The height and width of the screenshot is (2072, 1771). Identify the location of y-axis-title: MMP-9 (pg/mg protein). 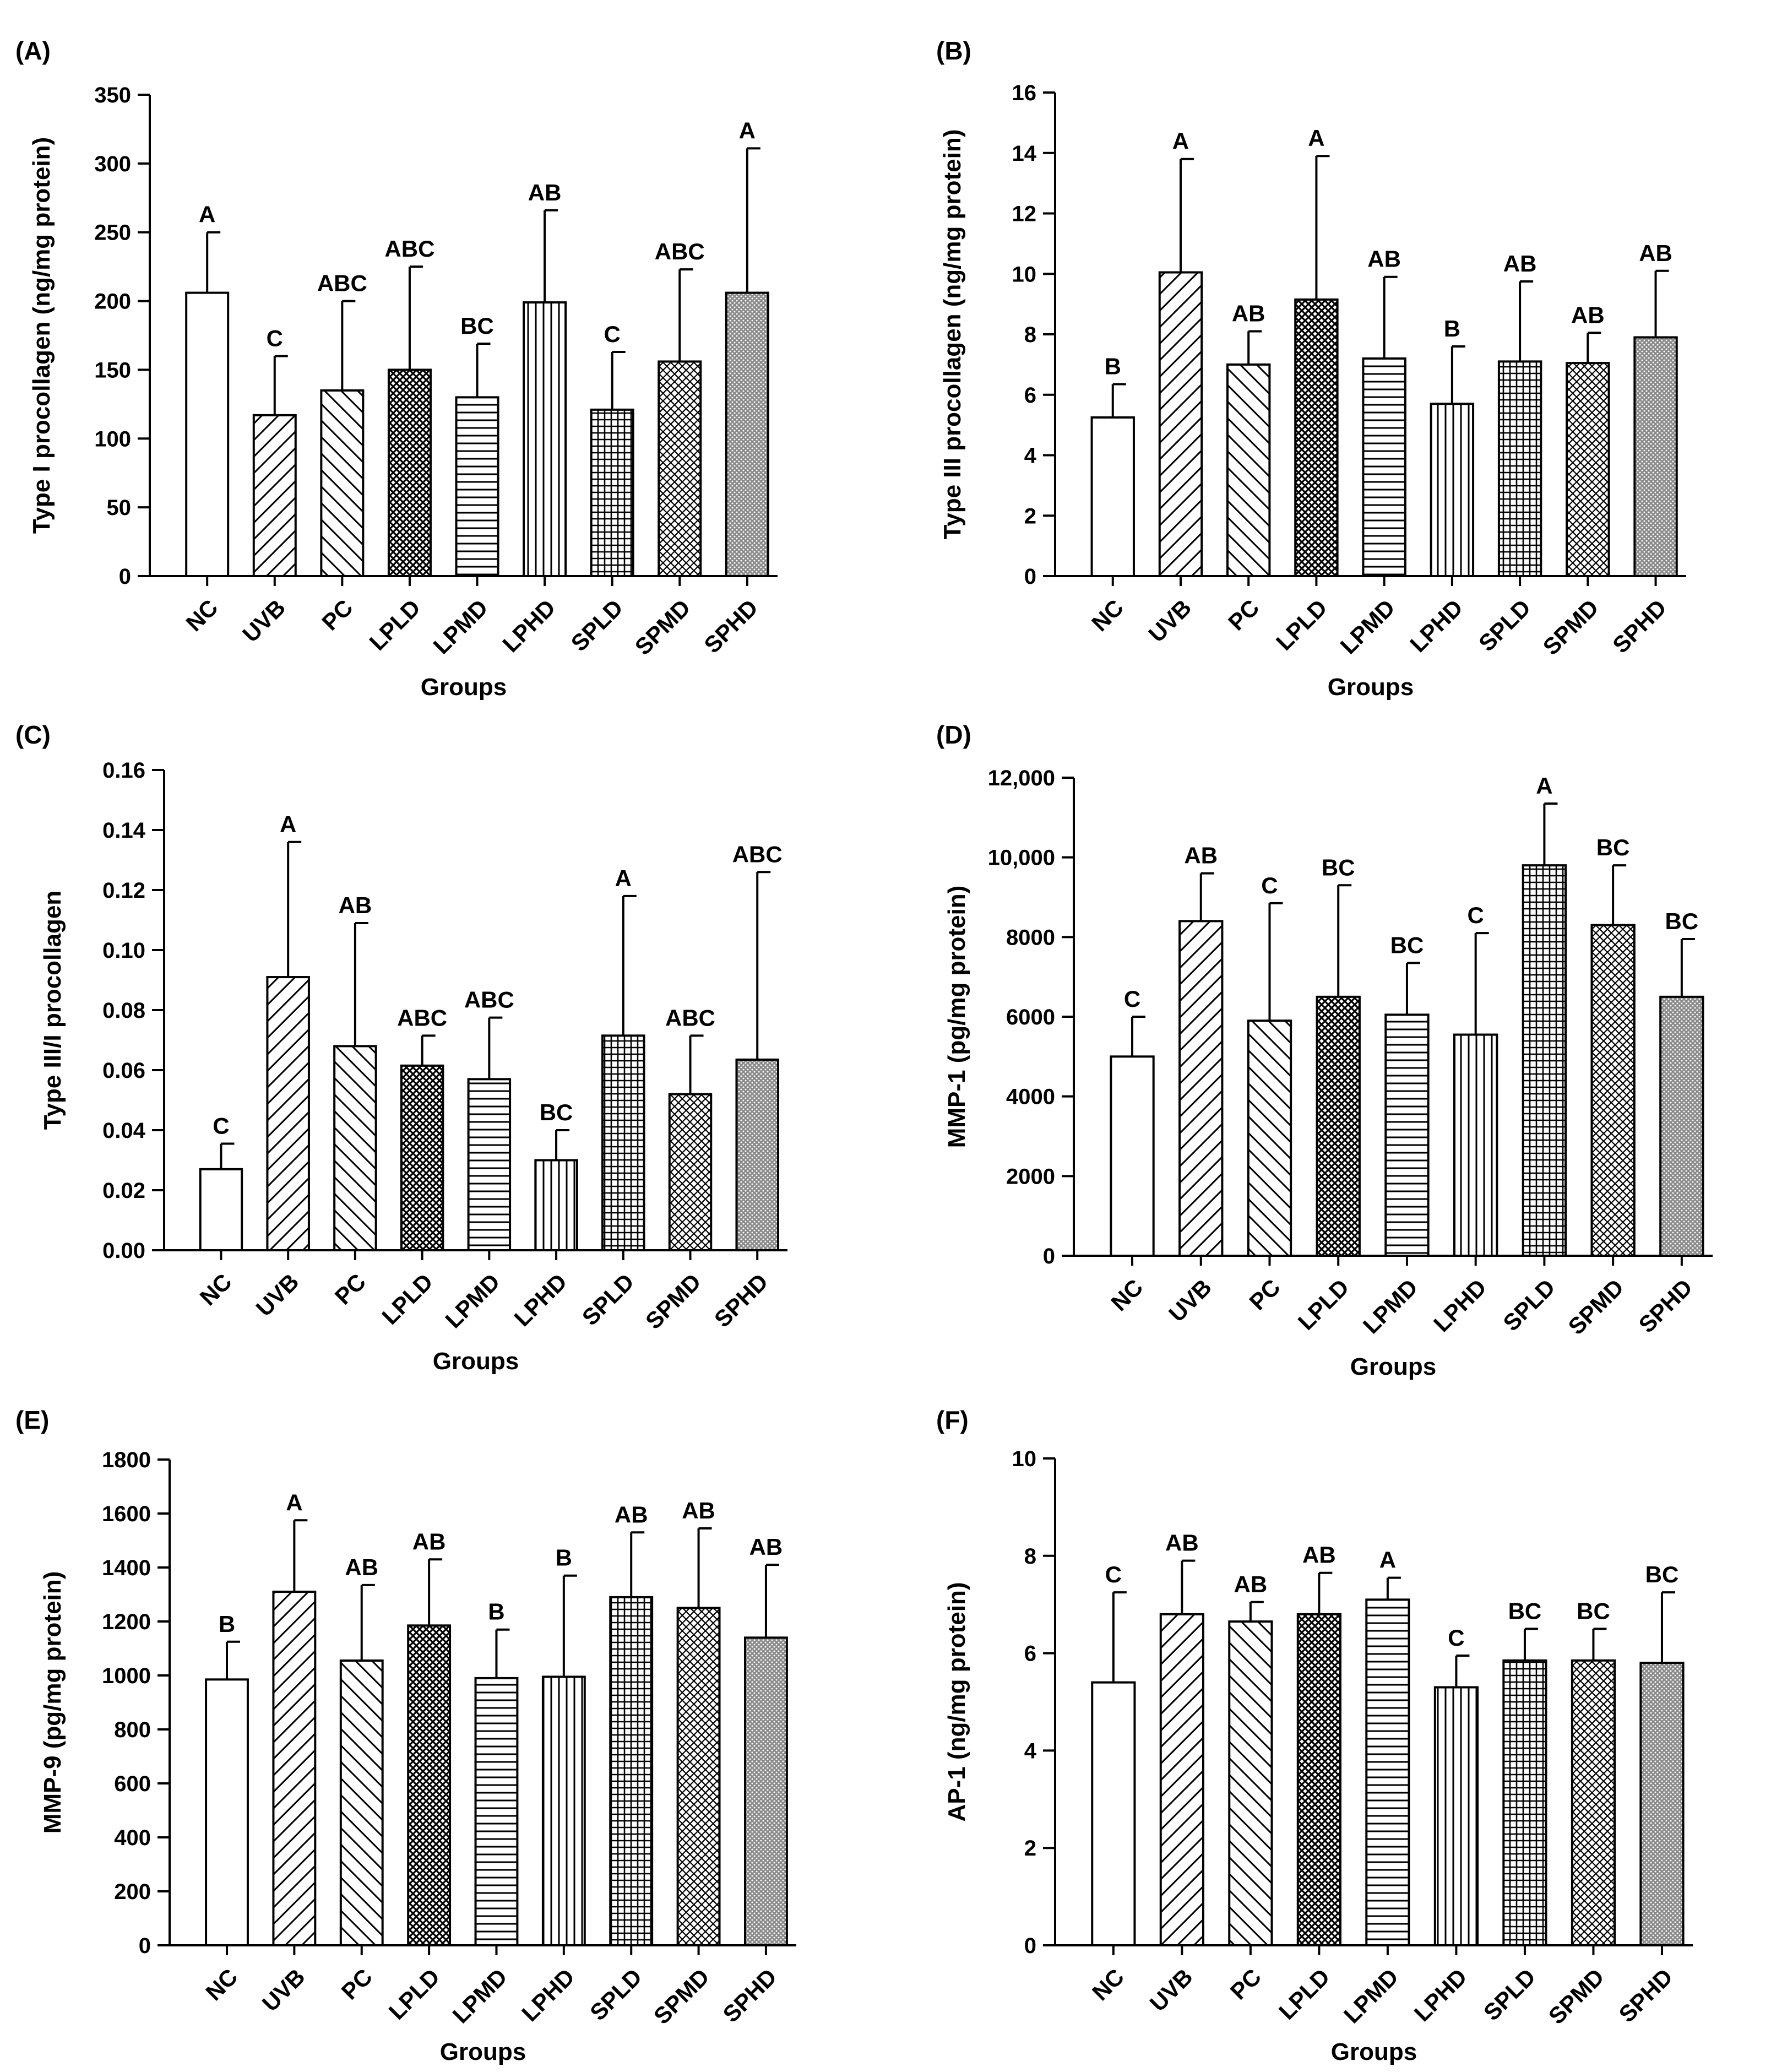
(52, 1702).